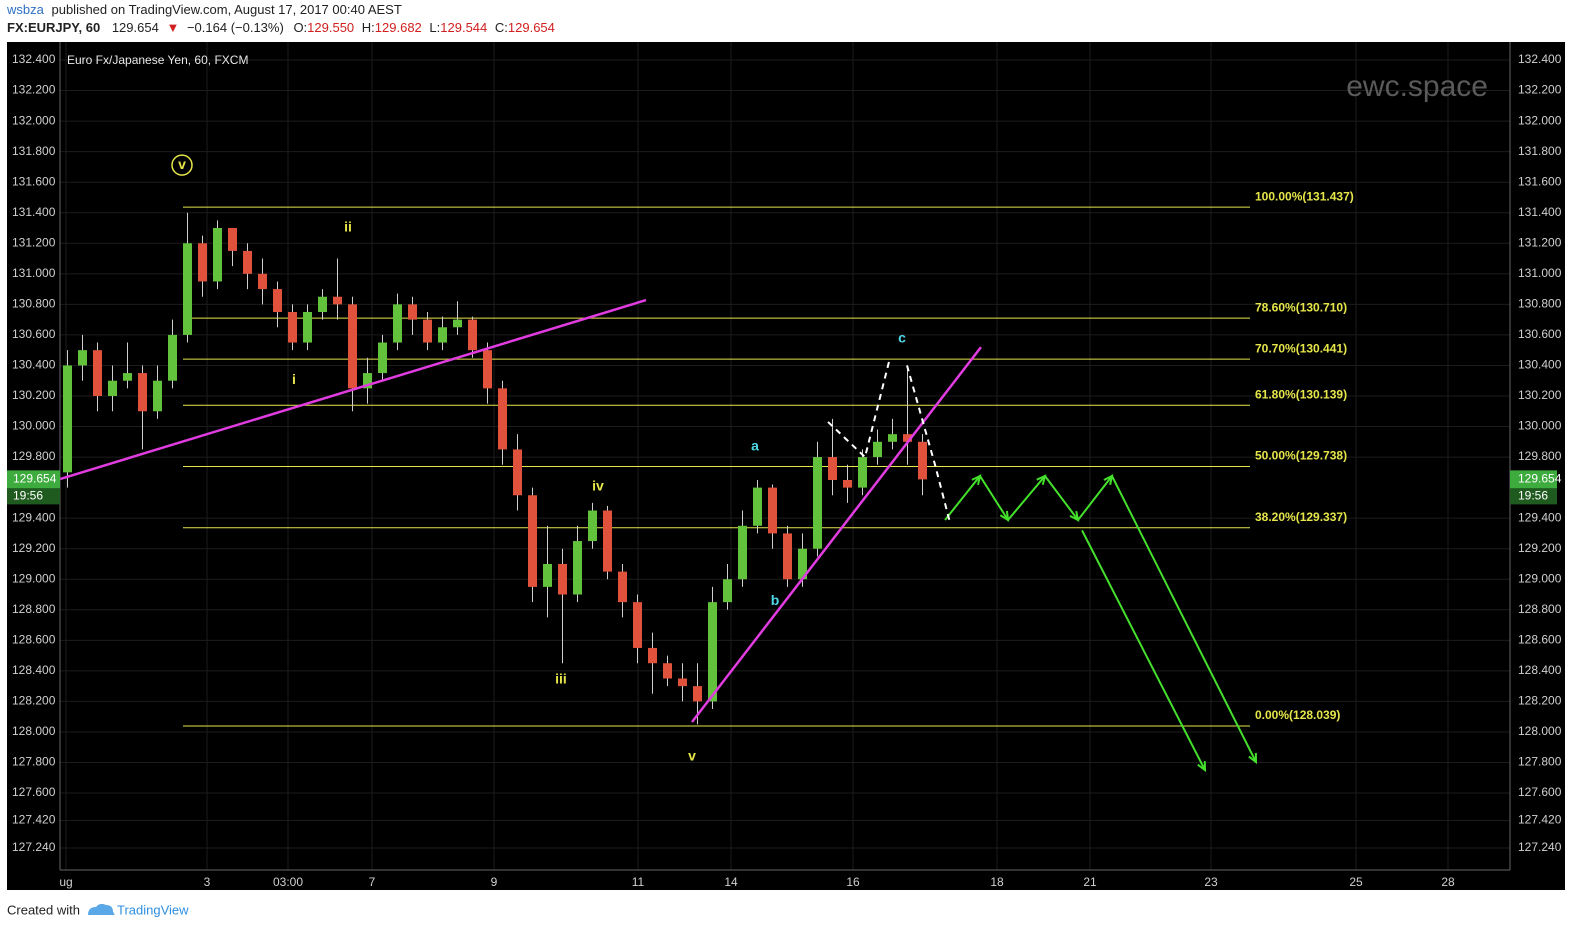 The width and height of the screenshot is (1572, 930). What do you see at coordinates (300, 27) in the screenshot?
I see `ohlc-key: O:` at bounding box center [300, 27].